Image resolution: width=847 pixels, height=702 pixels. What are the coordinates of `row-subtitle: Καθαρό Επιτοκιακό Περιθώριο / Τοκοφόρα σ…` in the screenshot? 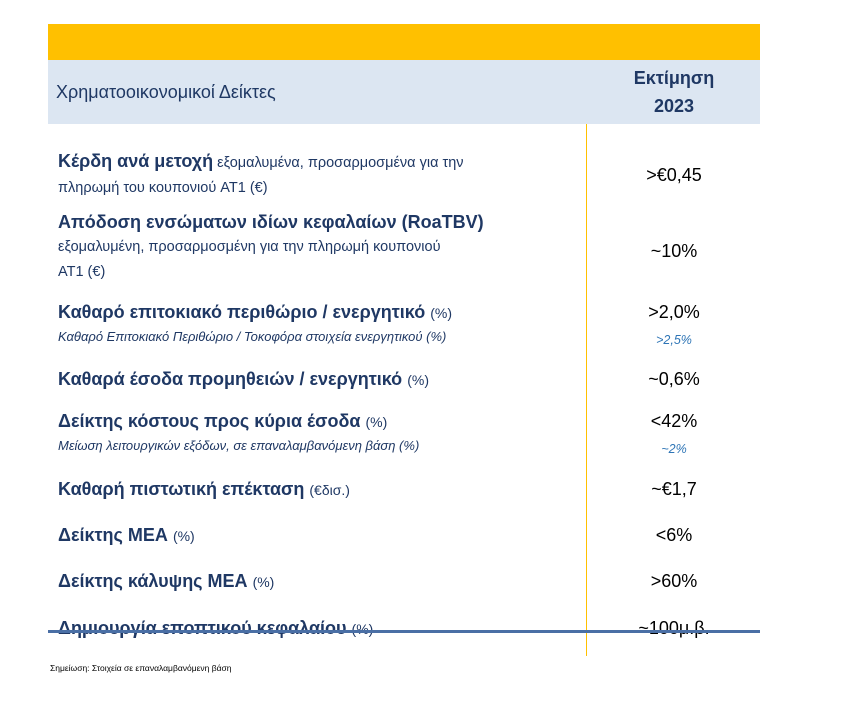 It's located at (252, 336).